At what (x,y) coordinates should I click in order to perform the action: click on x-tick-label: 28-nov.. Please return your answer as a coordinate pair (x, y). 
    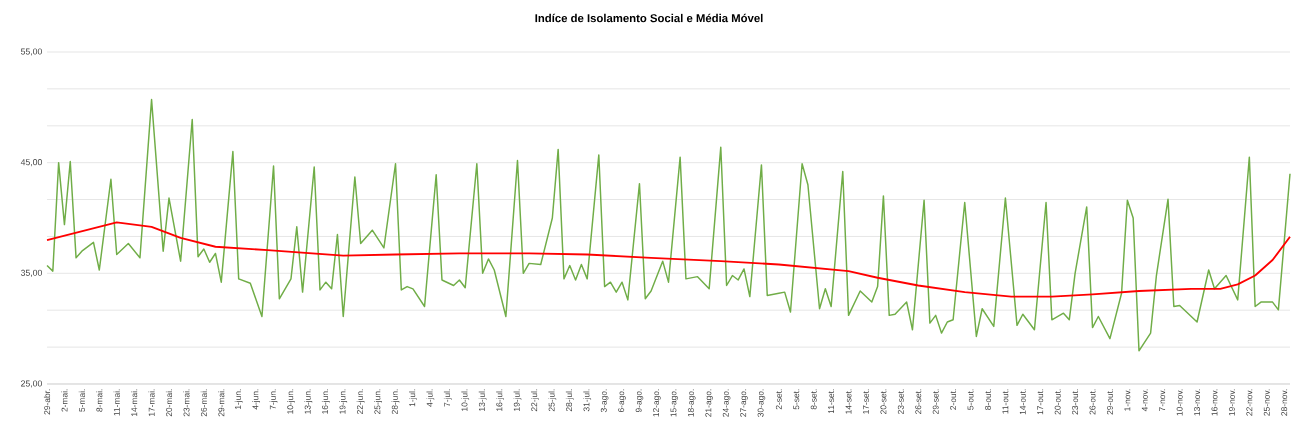
    Looking at the image, I should click on (1284, 402).